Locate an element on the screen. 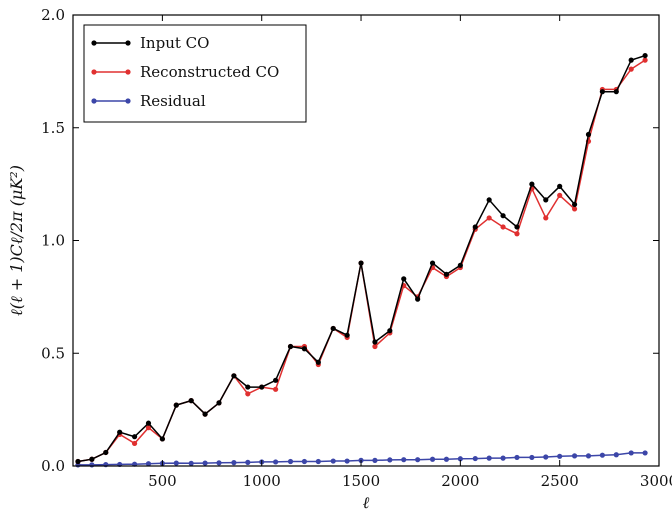 The width and height of the screenshot is (672, 517). x-tick-label: 2000 is located at coordinates (460, 481).